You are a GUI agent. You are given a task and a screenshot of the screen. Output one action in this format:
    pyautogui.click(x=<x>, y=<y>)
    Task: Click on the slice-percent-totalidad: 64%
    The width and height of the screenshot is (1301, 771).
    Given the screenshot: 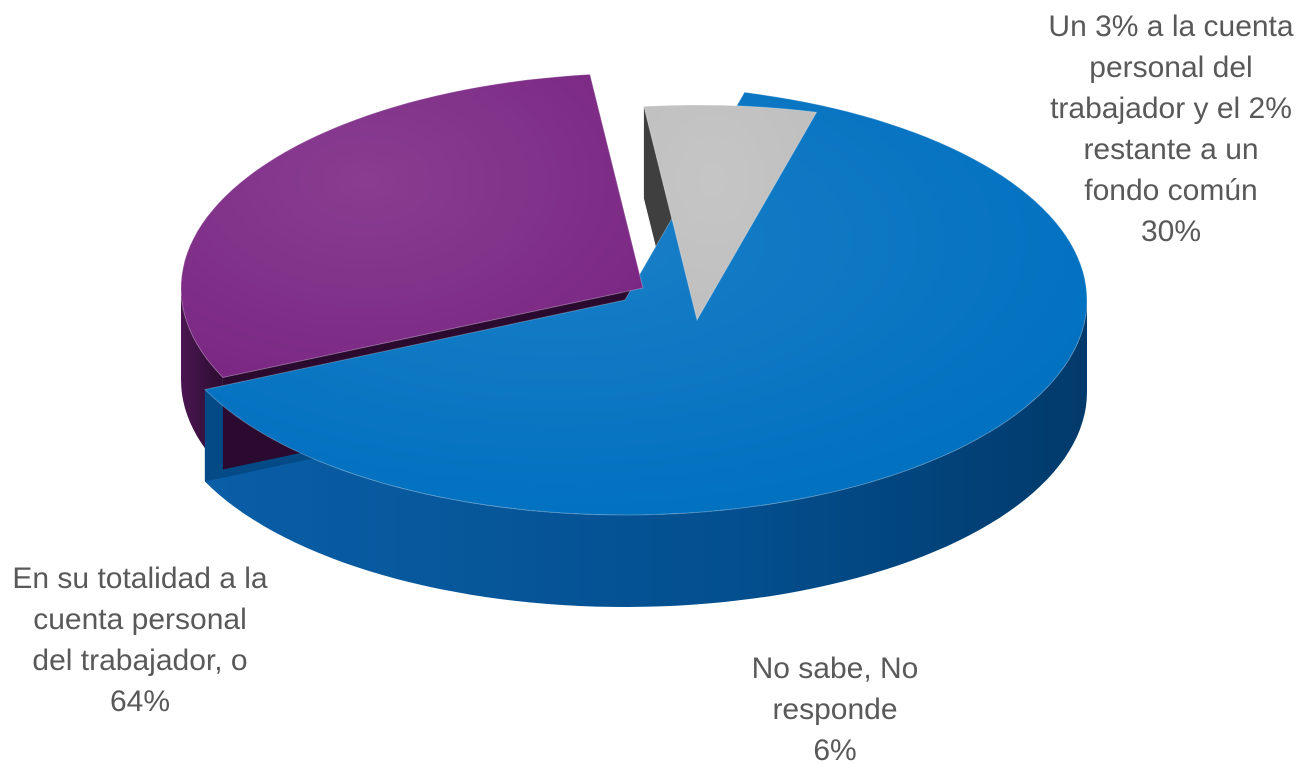 What is the action you would take?
    pyautogui.click(x=140, y=701)
    